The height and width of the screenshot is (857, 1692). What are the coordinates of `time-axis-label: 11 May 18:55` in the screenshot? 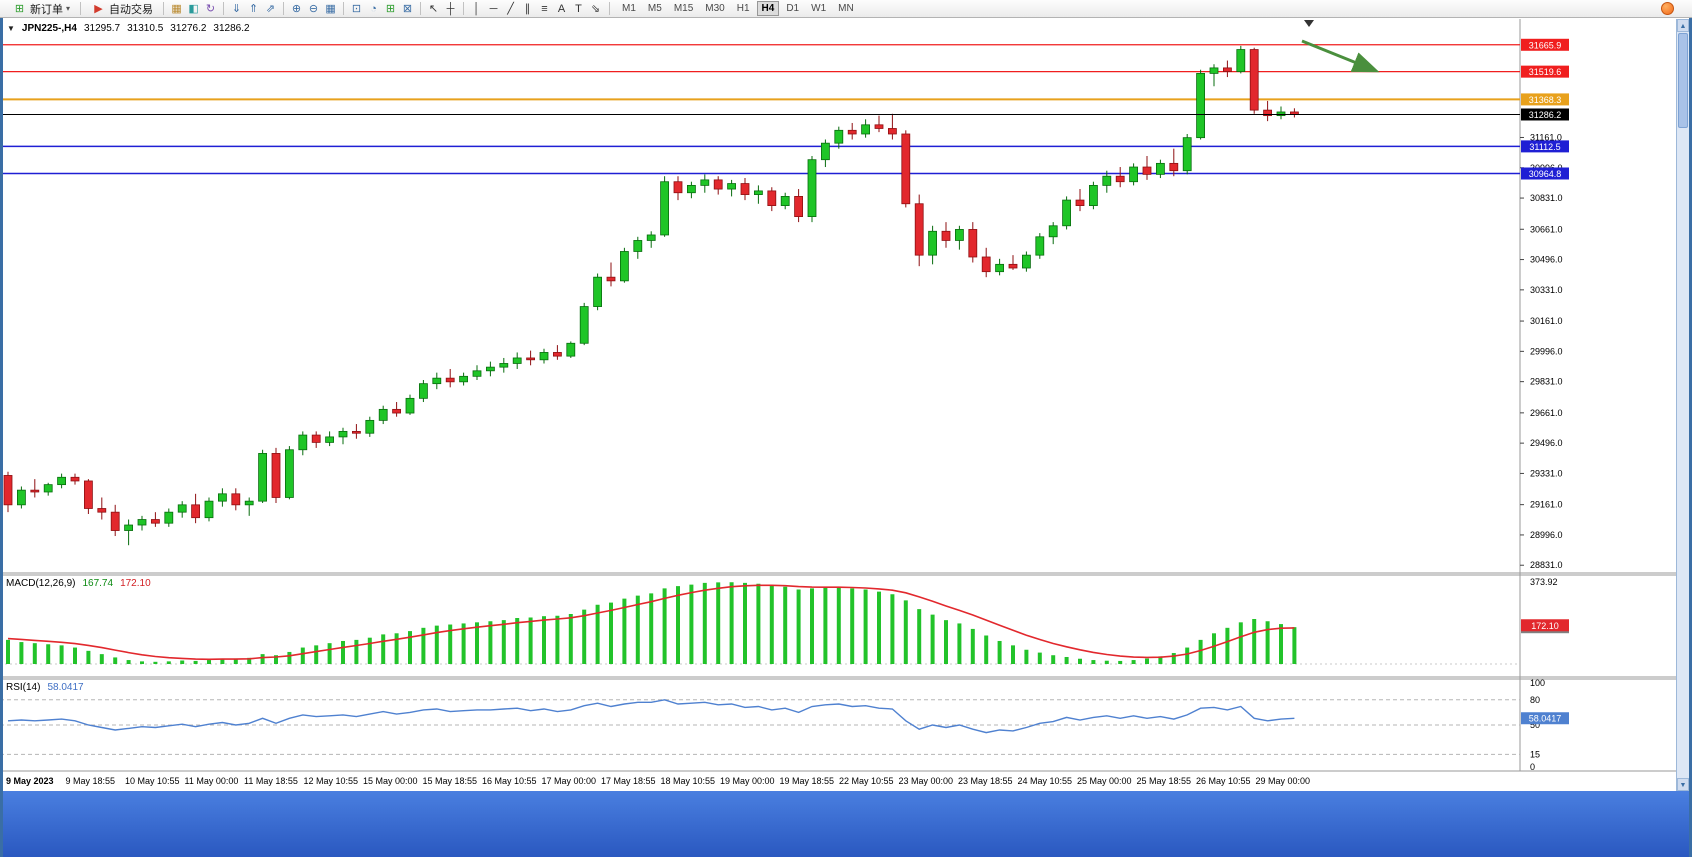 It's located at (271, 781).